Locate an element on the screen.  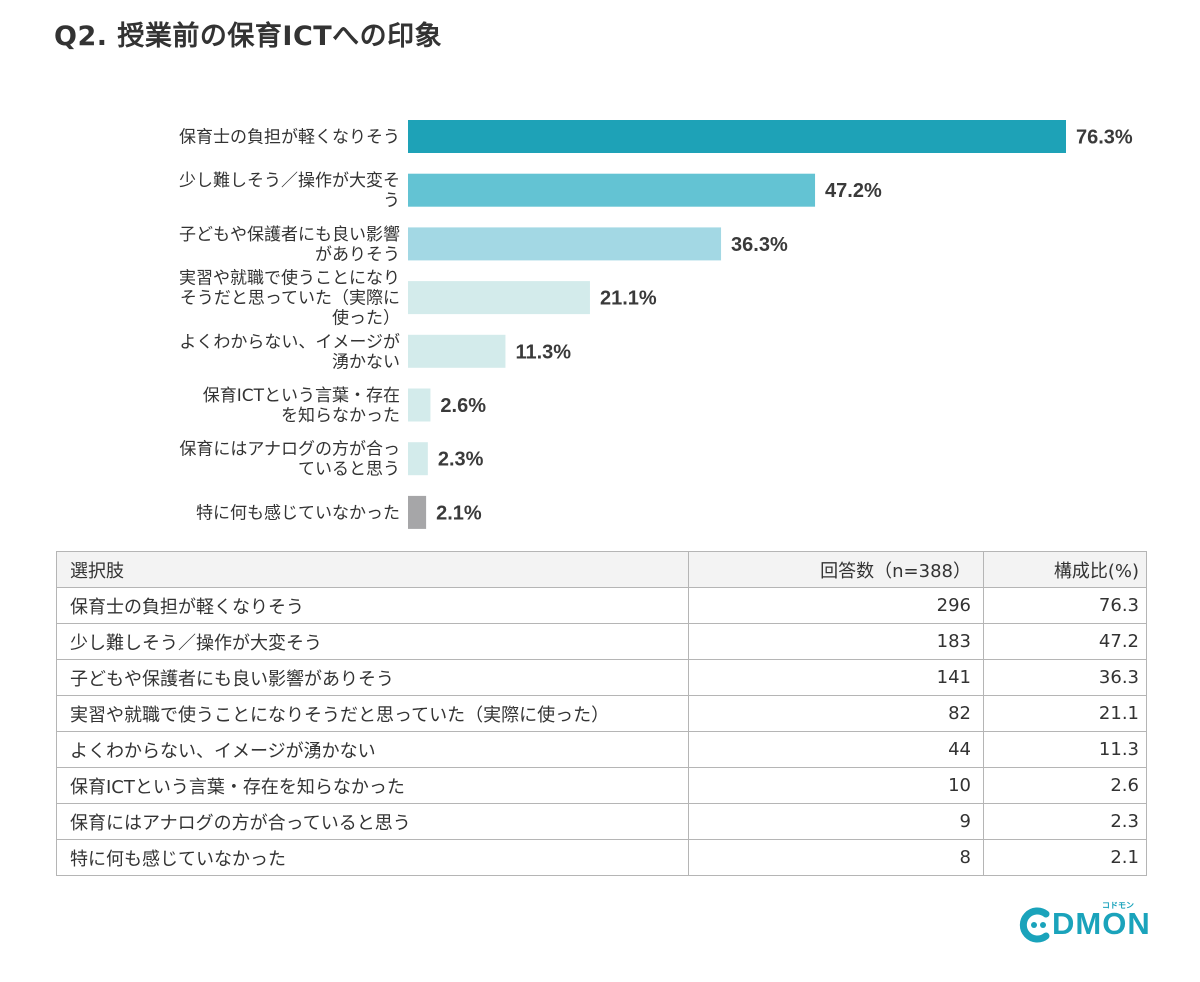
bar-value-label: 36.3% is located at coordinates (759, 245).